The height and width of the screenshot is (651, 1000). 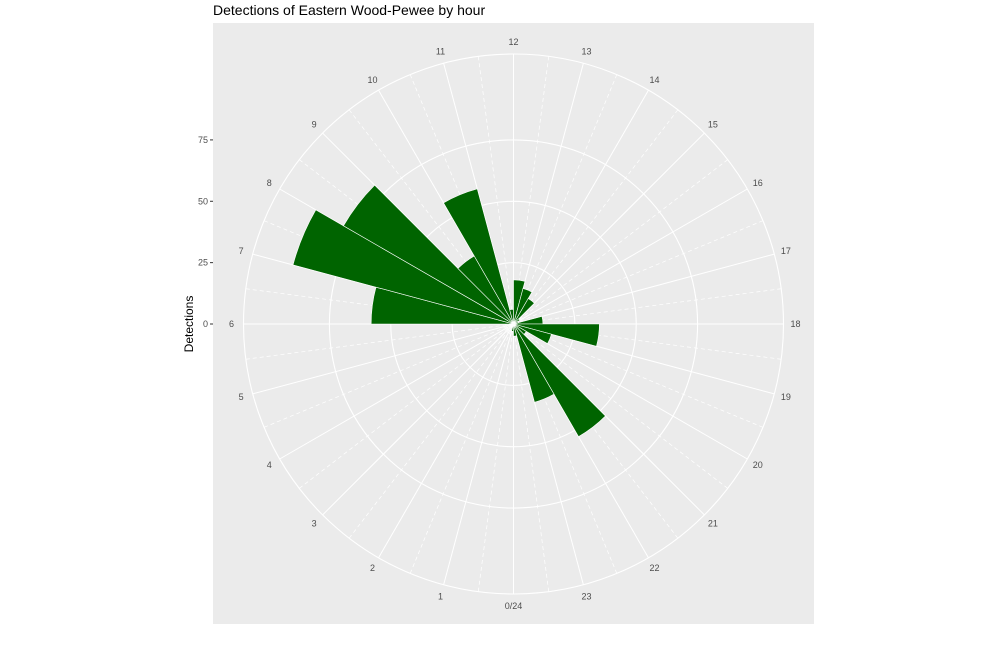 What do you see at coordinates (189, 324) in the screenshot?
I see `y-axis-title: Detections` at bounding box center [189, 324].